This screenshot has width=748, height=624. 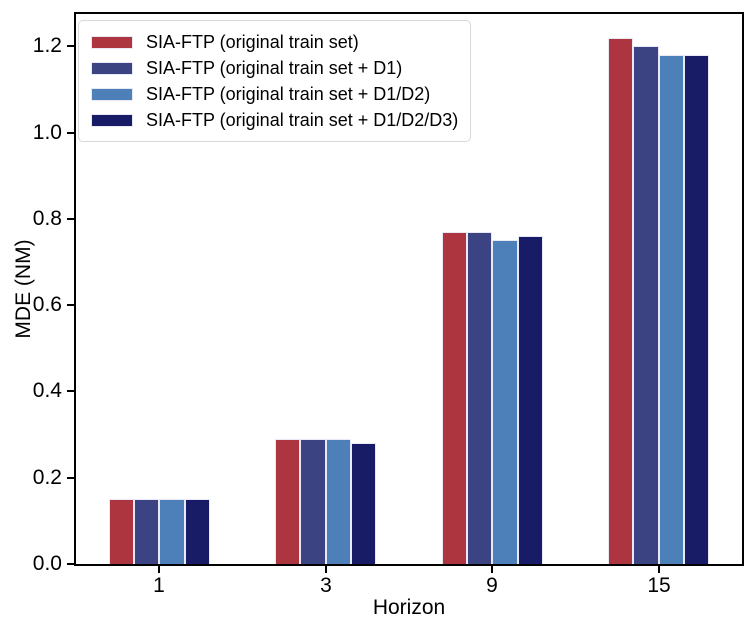 I want to click on x-tick-label: 1, so click(x=159, y=585).